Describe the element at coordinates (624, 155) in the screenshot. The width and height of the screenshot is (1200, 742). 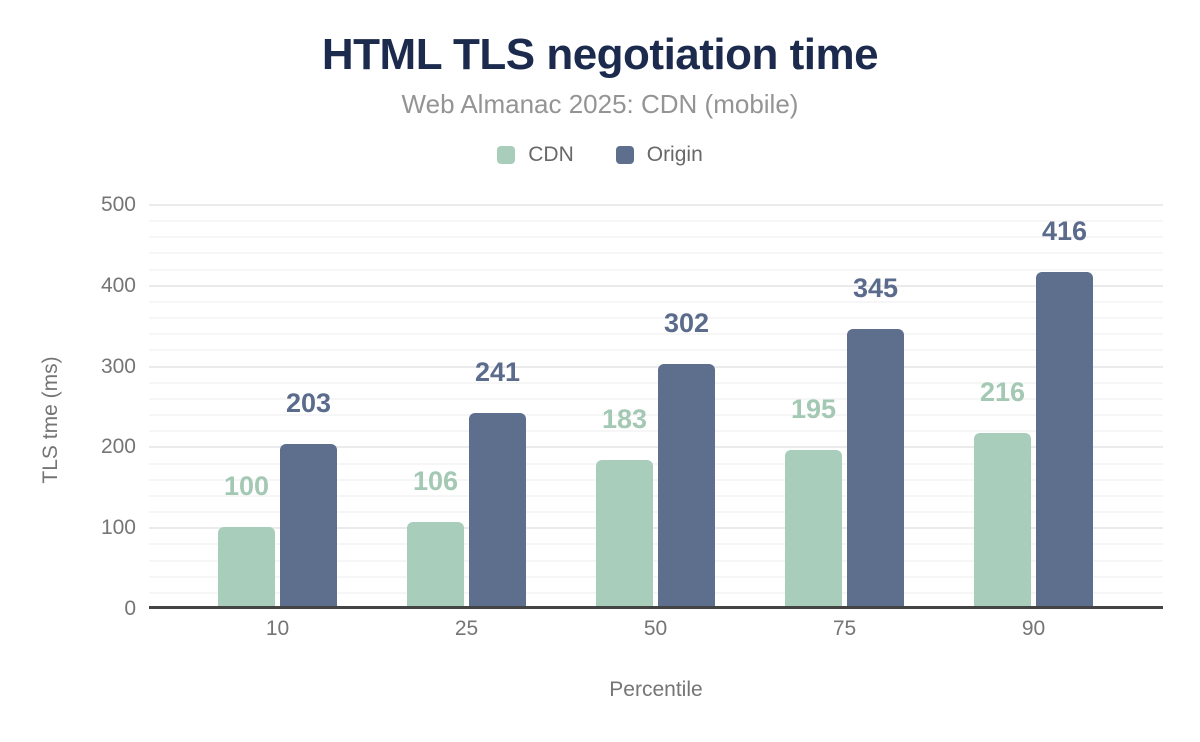
I see `legend-swatch-origin` at that location.